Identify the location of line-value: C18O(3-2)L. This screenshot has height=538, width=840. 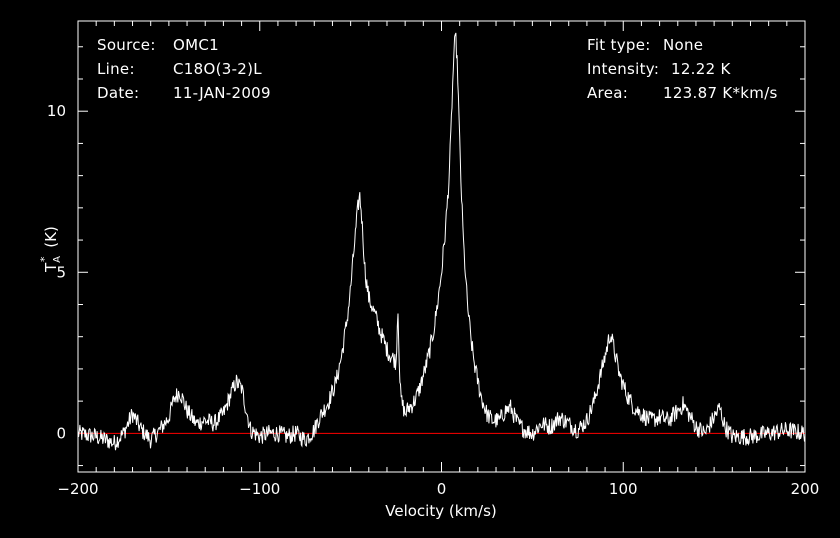
(217, 69).